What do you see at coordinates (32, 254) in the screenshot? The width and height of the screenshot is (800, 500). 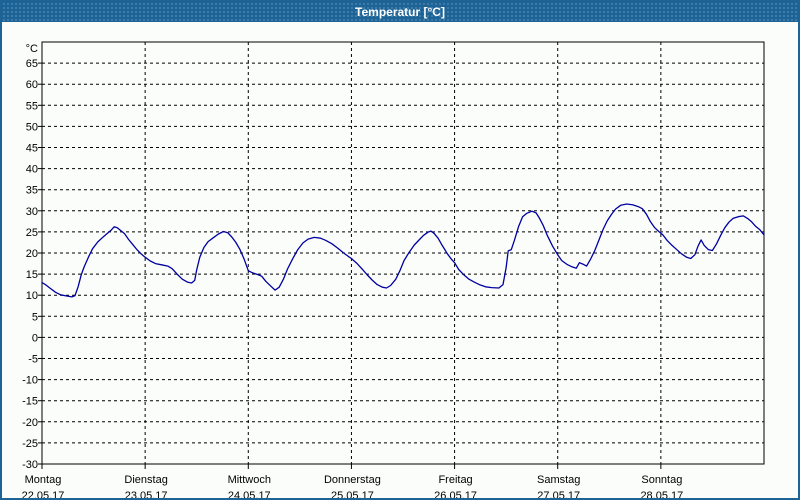 I see `y-tick-label: 20` at bounding box center [32, 254].